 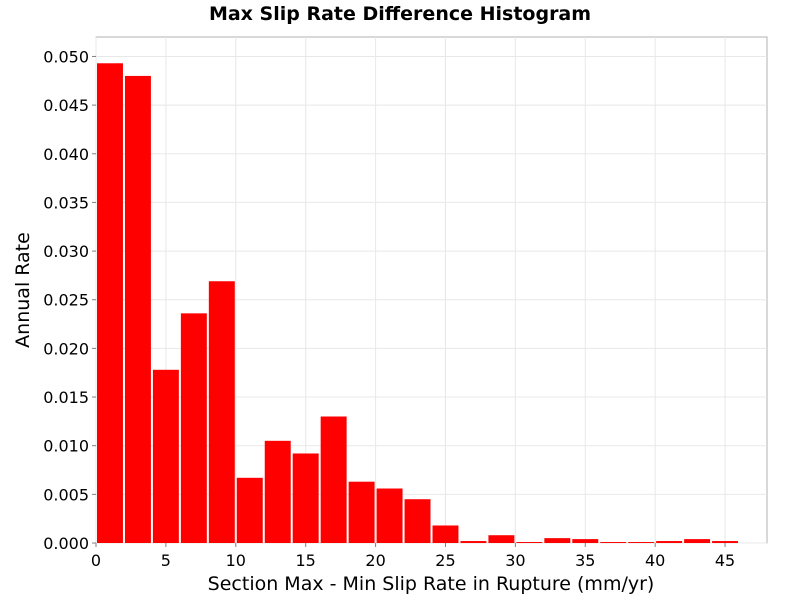 I want to click on x-tick-label: 30, so click(x=515, y=560).